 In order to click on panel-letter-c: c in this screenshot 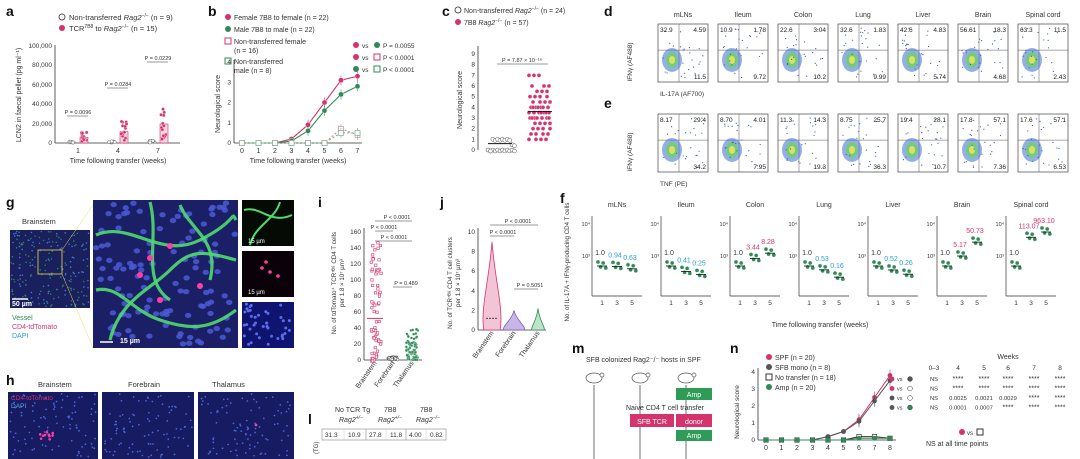, I will do `click(446, 11)`.